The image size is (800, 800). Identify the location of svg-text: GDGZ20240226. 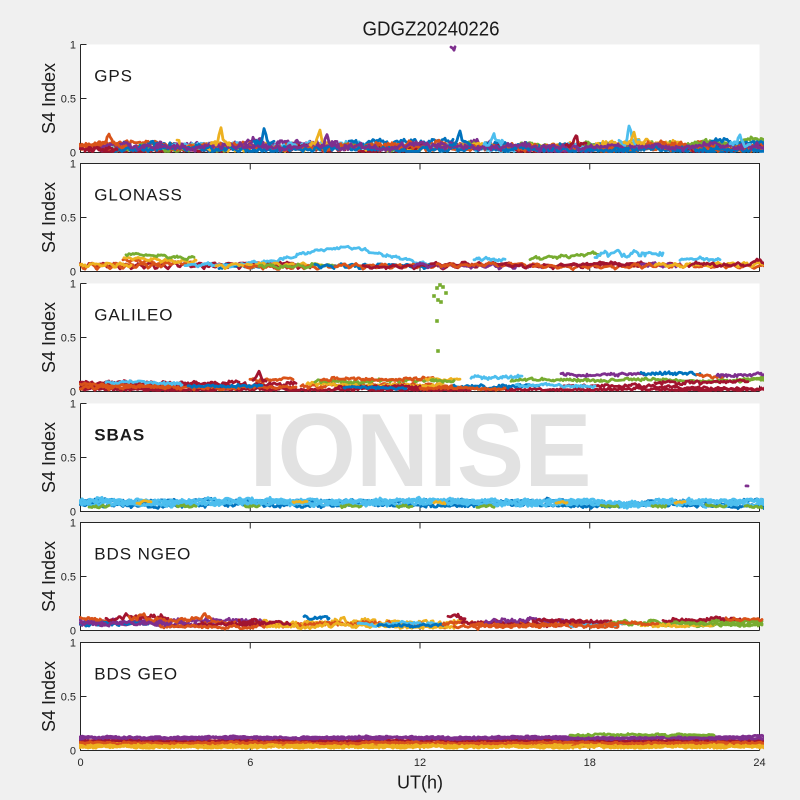
(431, 30).